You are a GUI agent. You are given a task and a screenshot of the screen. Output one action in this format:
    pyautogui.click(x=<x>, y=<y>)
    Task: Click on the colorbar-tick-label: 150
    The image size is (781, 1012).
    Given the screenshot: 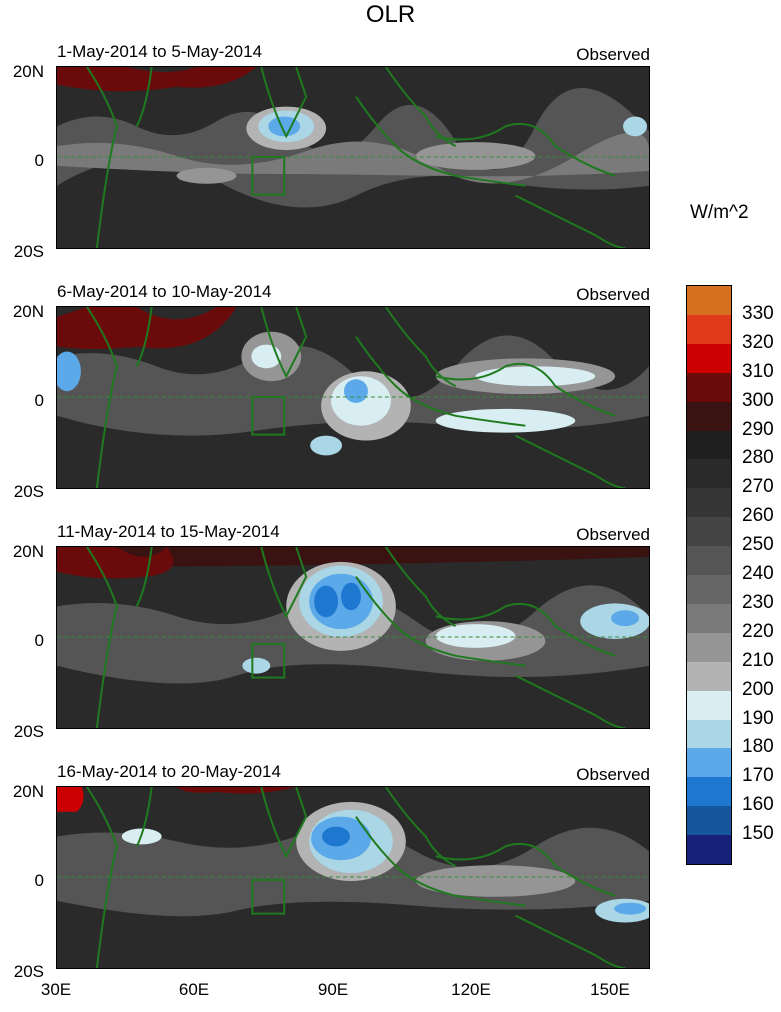 What is the action you would take?
    pyautogui.click(x=758, y=834)
    